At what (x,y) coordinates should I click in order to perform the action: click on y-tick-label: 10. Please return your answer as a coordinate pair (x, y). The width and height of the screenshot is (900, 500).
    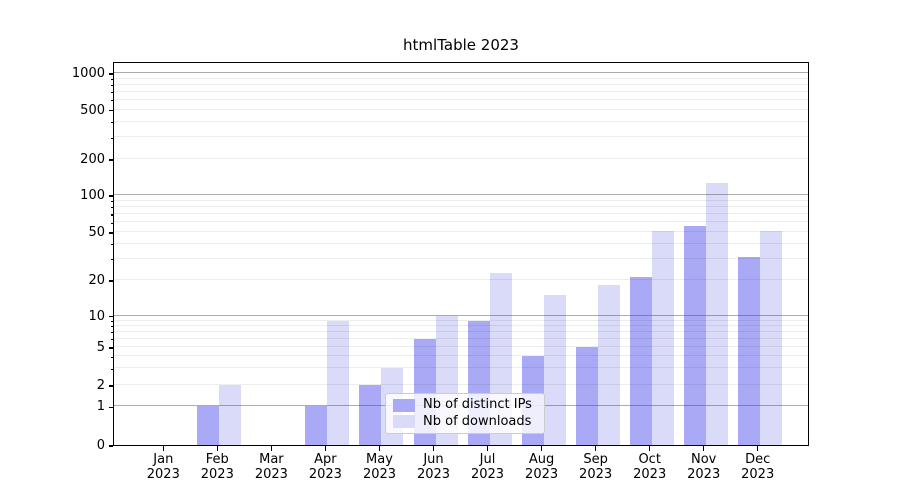
    Looking at the image, I should click on (96, 316).